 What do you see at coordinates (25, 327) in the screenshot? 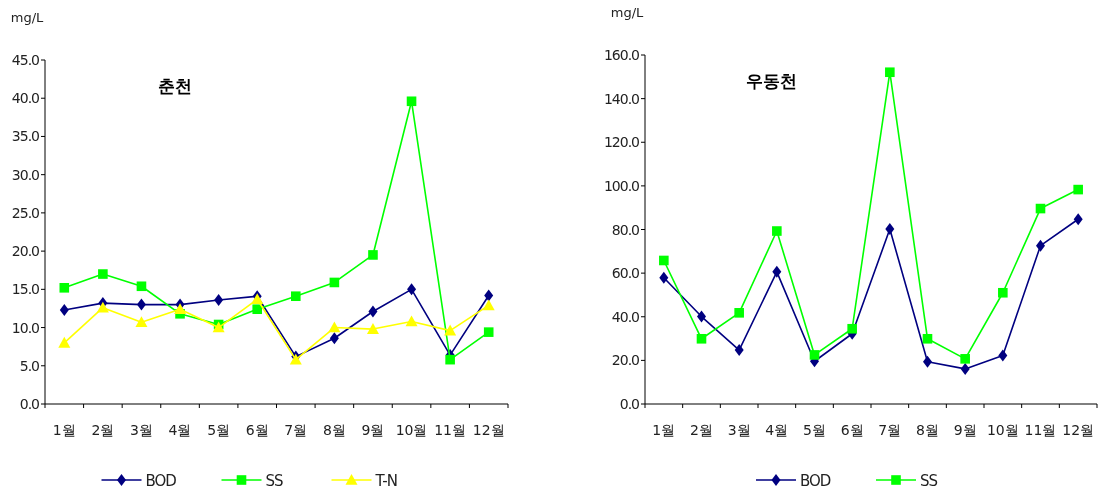
I see `y-tick-label: 10.0` at bounding box center [25, 327].